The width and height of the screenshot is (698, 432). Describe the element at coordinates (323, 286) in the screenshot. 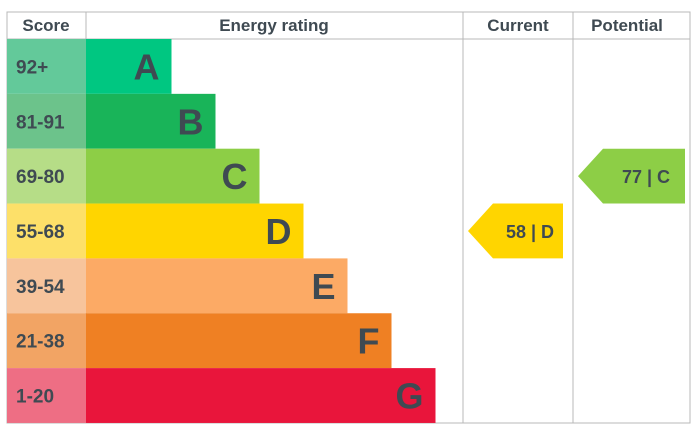

I see `rating-letter: E` at that location.